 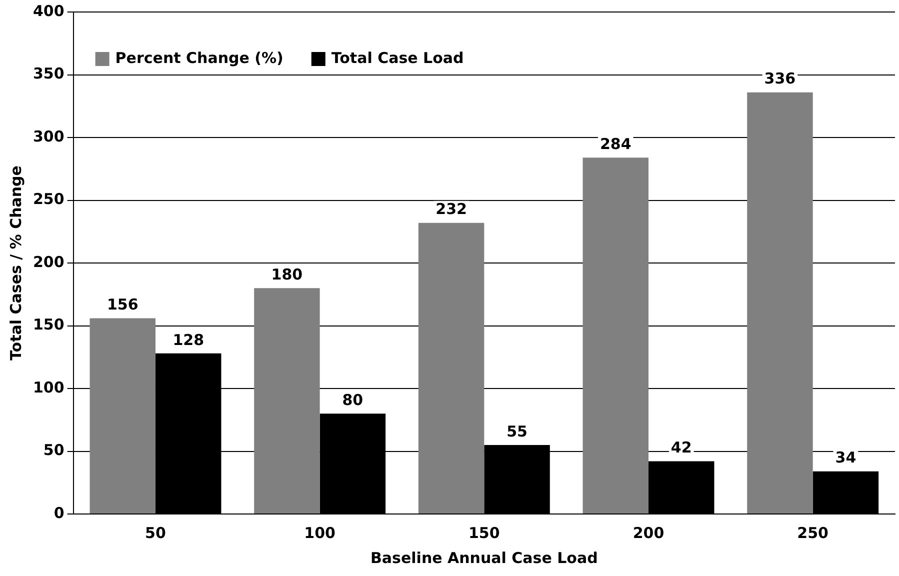 What do you see at coordinates (48, 73) in the screenshot?
I see `y-tick-label: 350` at bounding box center [48, 73].